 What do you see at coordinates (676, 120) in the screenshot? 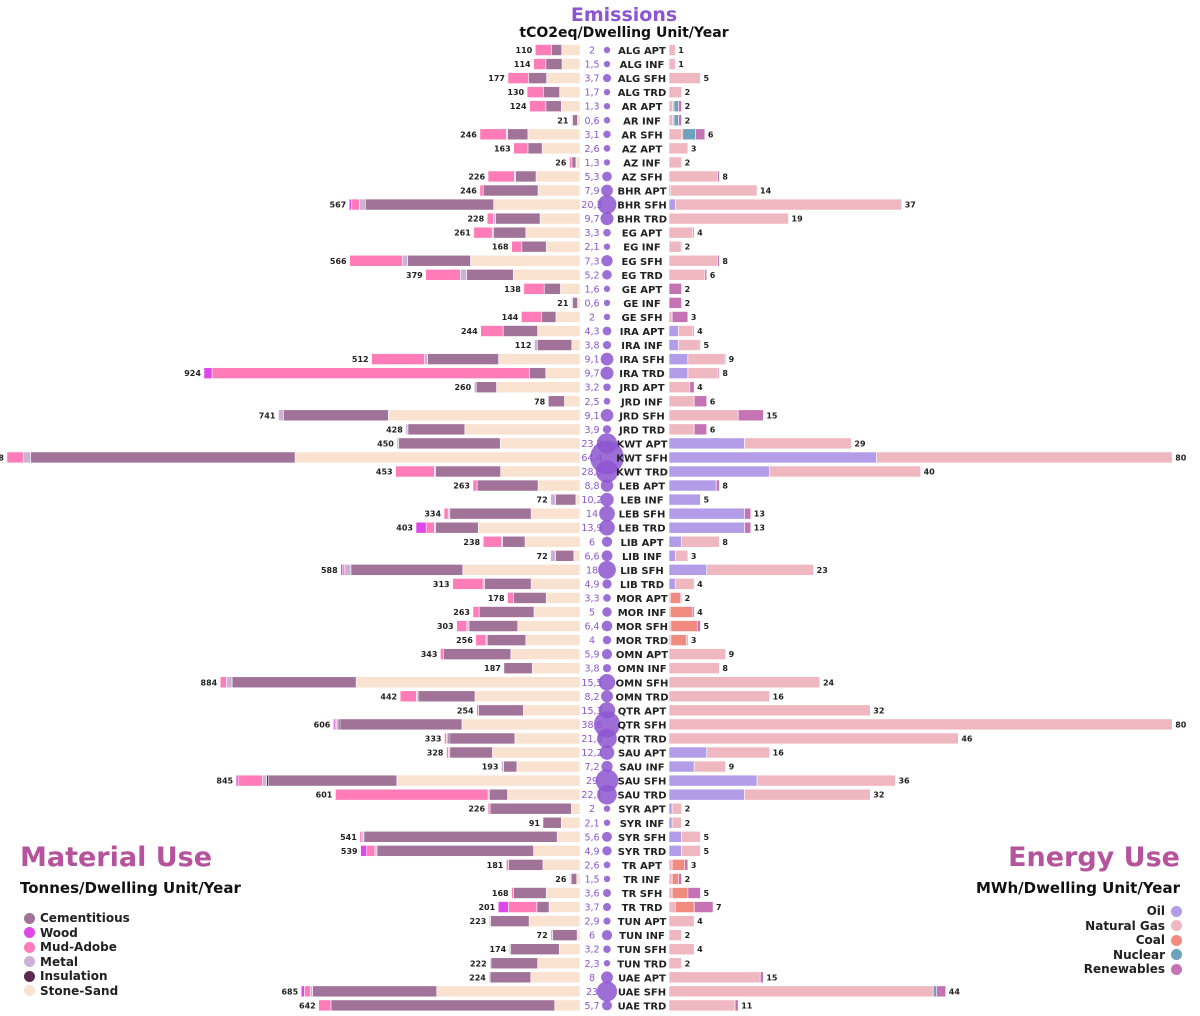
I see `energy-bar-nuclear` at bounding box center [676, 120].